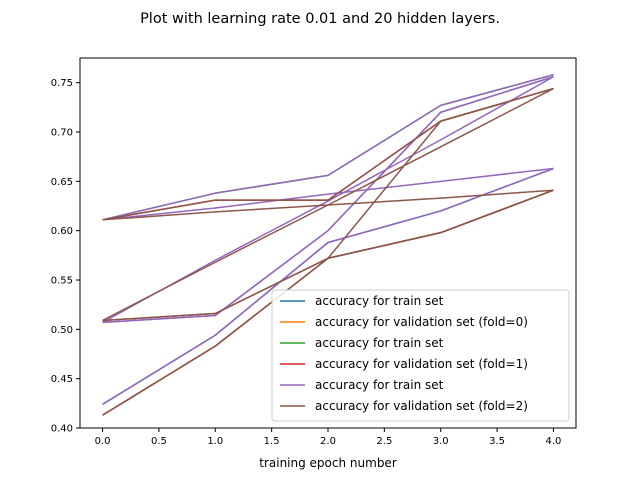 The width and height of the screenshot is (640, 480). Describe the element at coordinates (103, 441) in the screenshot. I see `x-tick-label: 0.0` at that location.